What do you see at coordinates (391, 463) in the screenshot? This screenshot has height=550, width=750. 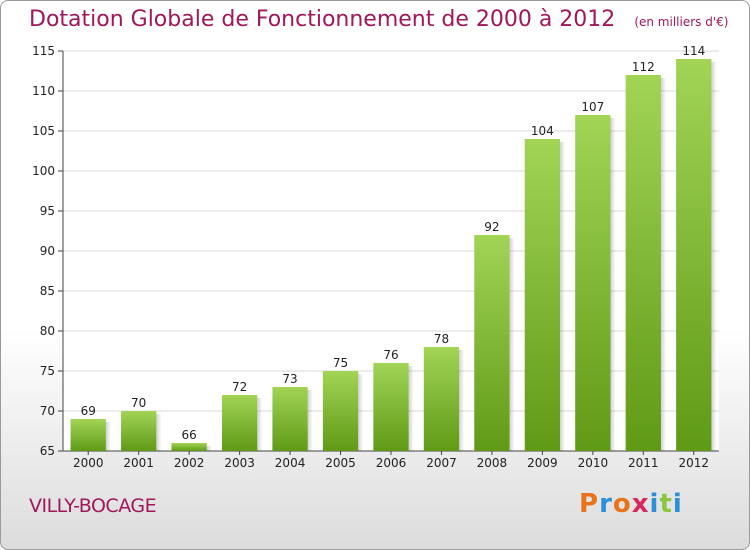 I see `x-tick-label: 2006` at bounding box center [391, 463].